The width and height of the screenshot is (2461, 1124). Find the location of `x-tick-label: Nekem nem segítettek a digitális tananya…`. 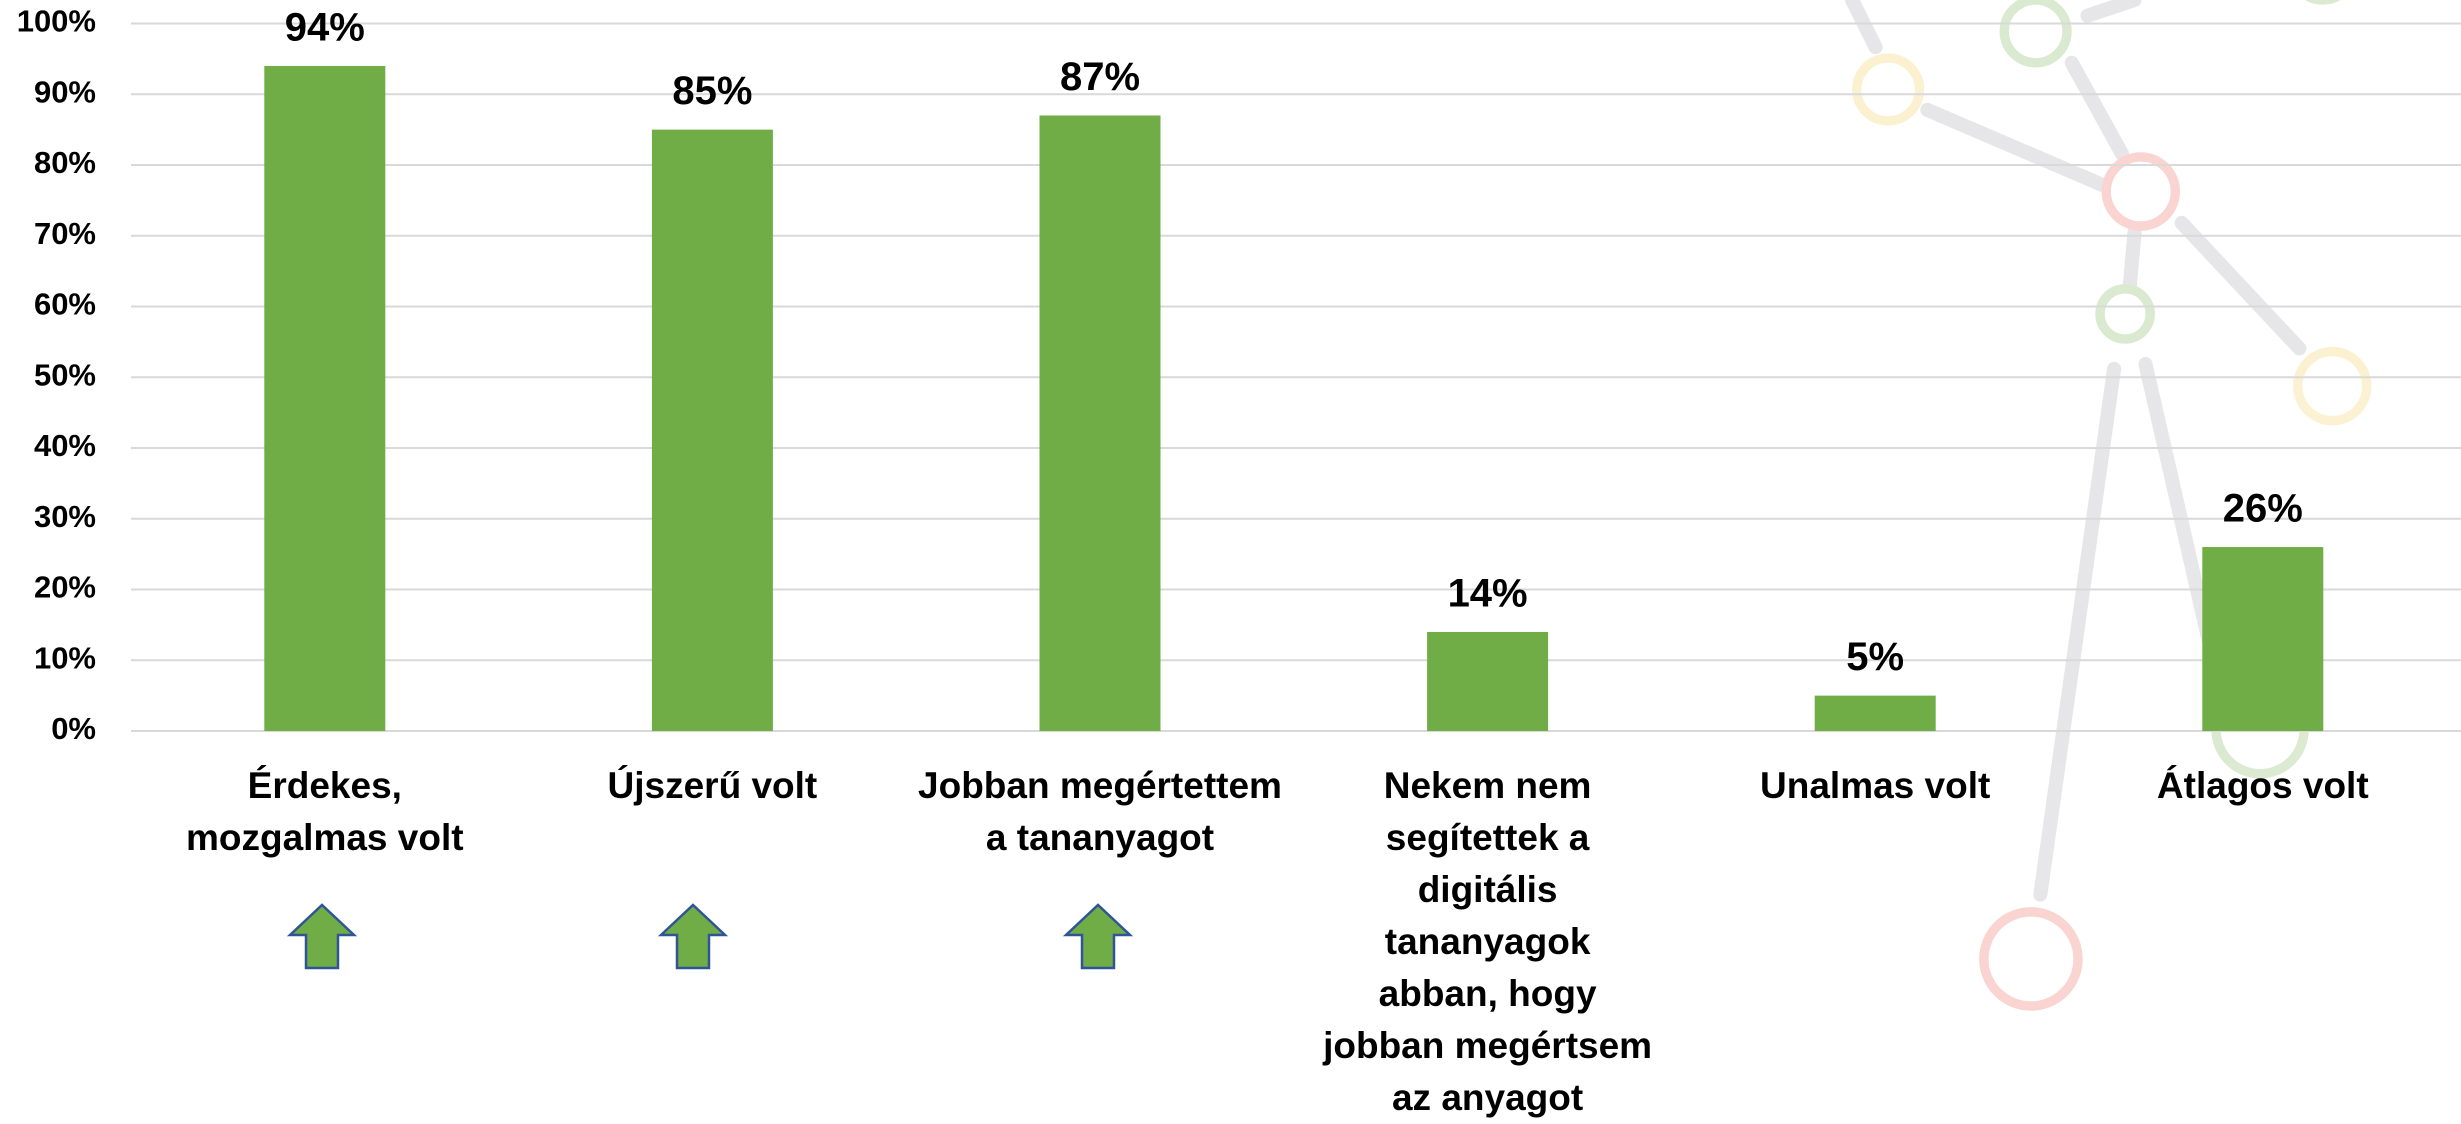

x-tick-label: Nekem nem segítettek a digitális tananya… is located at coordinates (1488, 941).